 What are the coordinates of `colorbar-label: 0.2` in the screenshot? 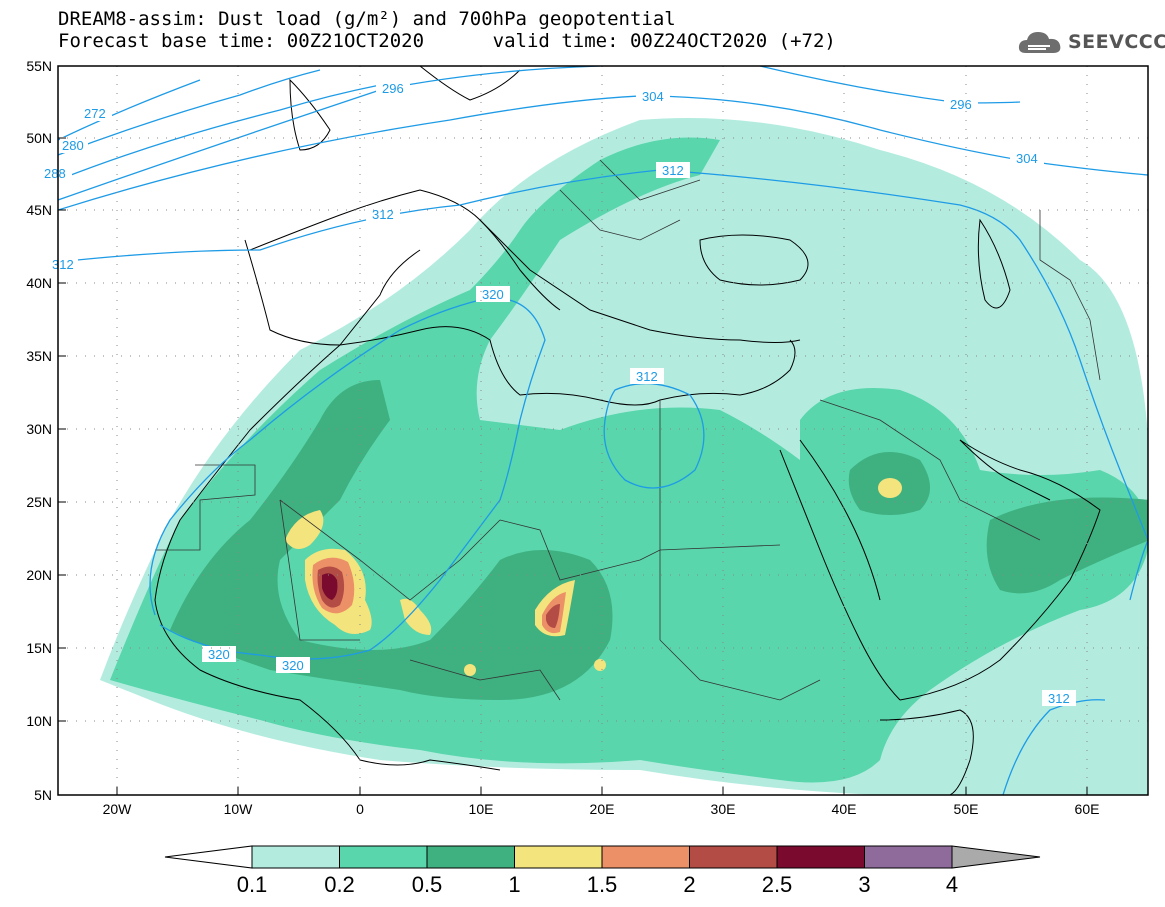 It's located at (339, 884).